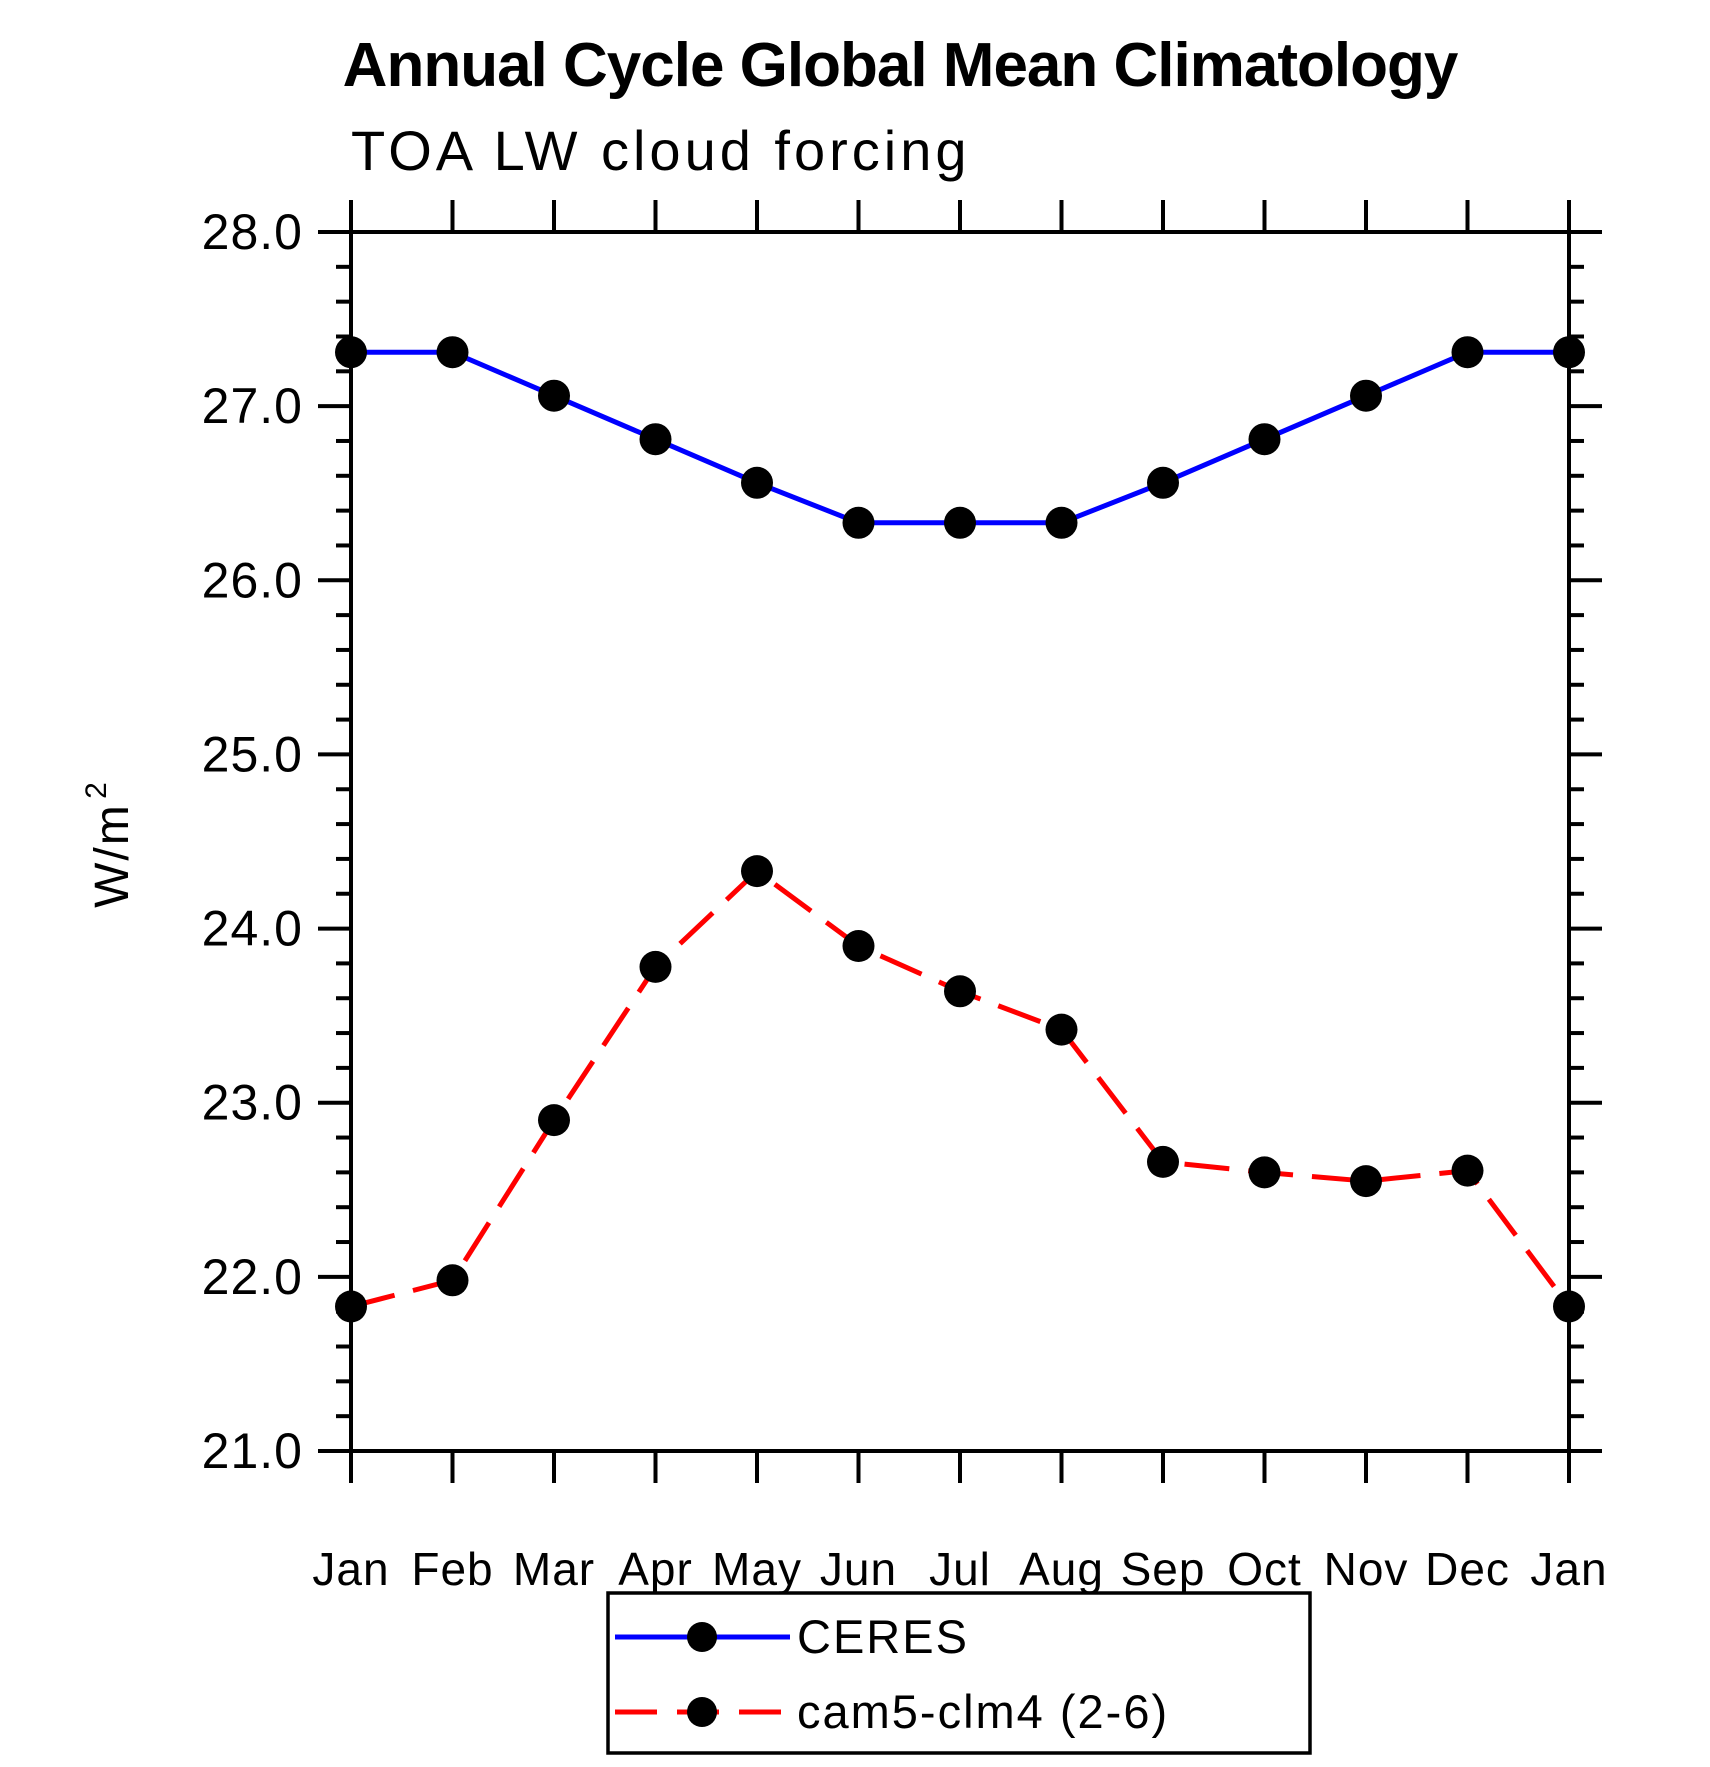 The width and height of the screenshot is (1710, 1767). What do you see at coordinates (960, 1569) in the screenshot?
I see `x-tick-label: Jul` at bounding box center [960, 1569].